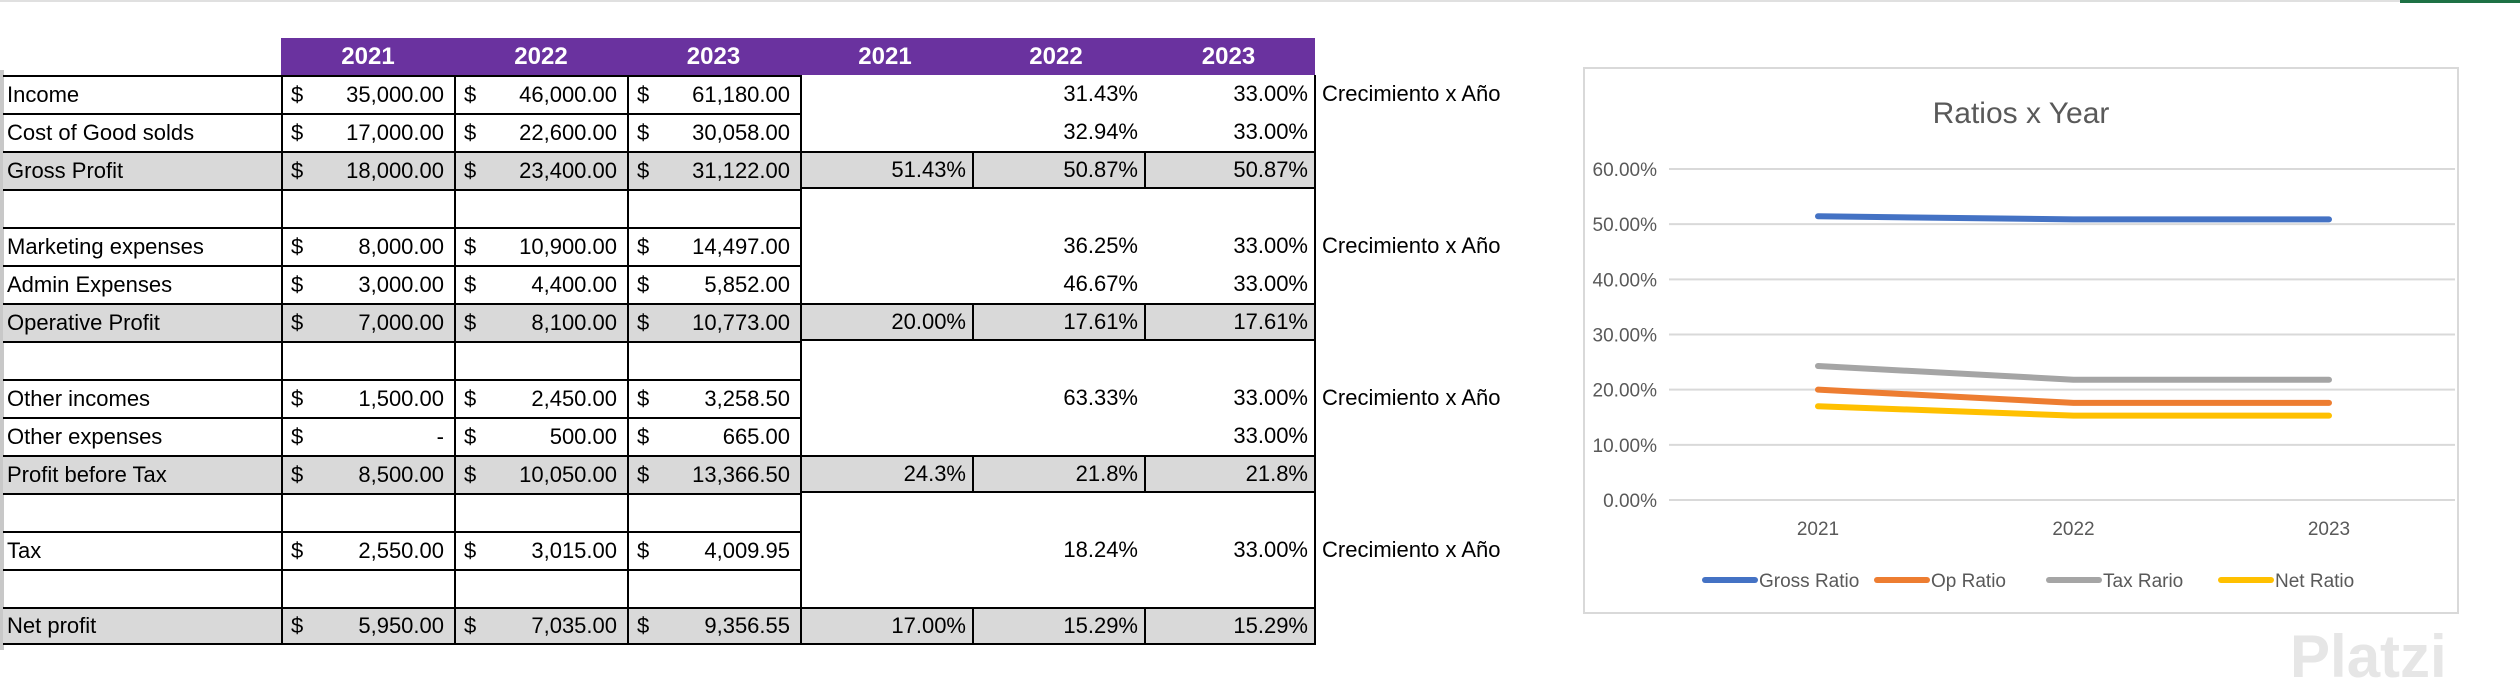  Describe the element at coordinates (540, 626) in the screenshot. I see `amount-cell: $7,035.00` at that location.